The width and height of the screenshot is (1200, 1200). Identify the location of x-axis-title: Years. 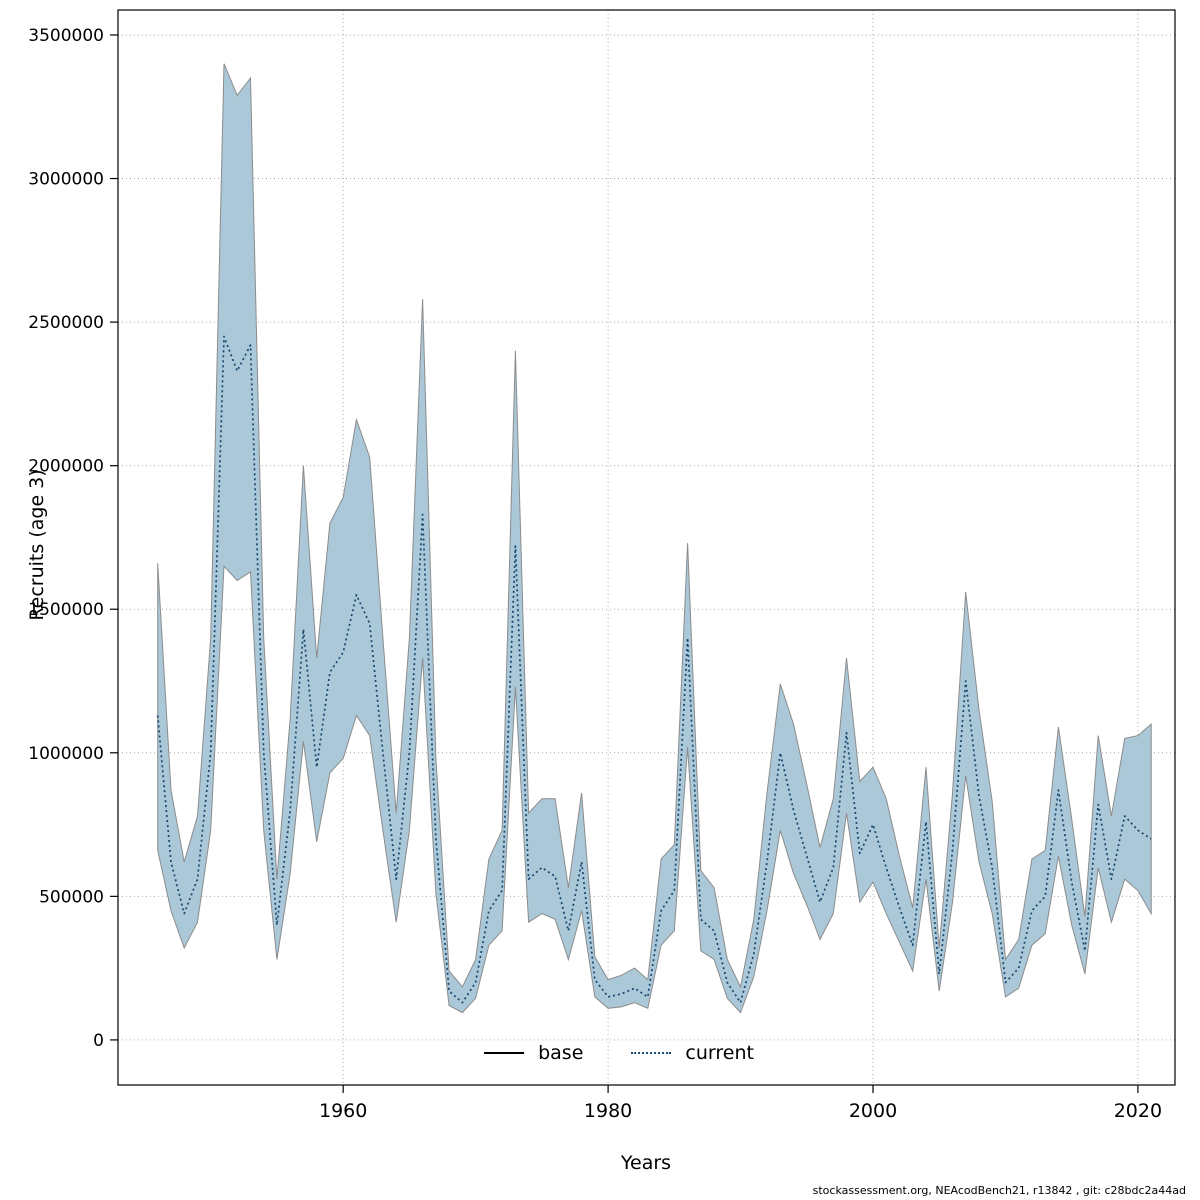
(646, 1163).